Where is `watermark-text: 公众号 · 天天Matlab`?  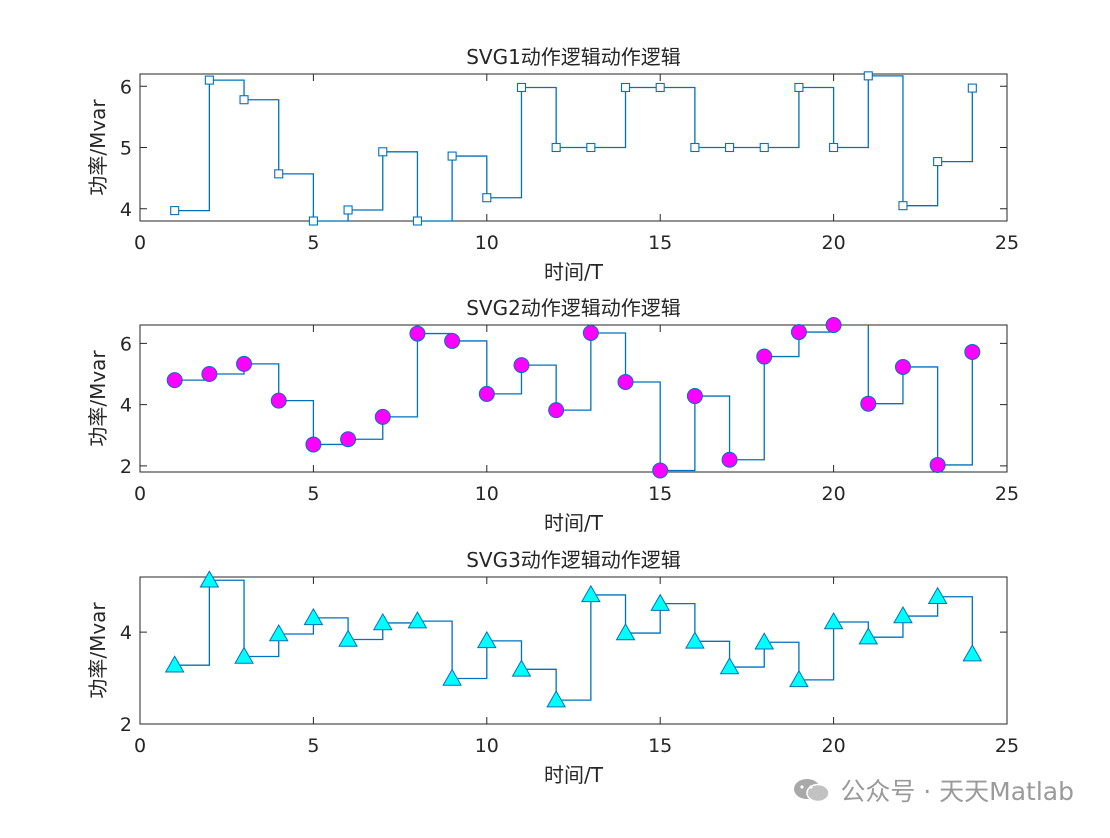
watermark-text: 公众号 · 天天Matlab is located at coordinates (957, 791).